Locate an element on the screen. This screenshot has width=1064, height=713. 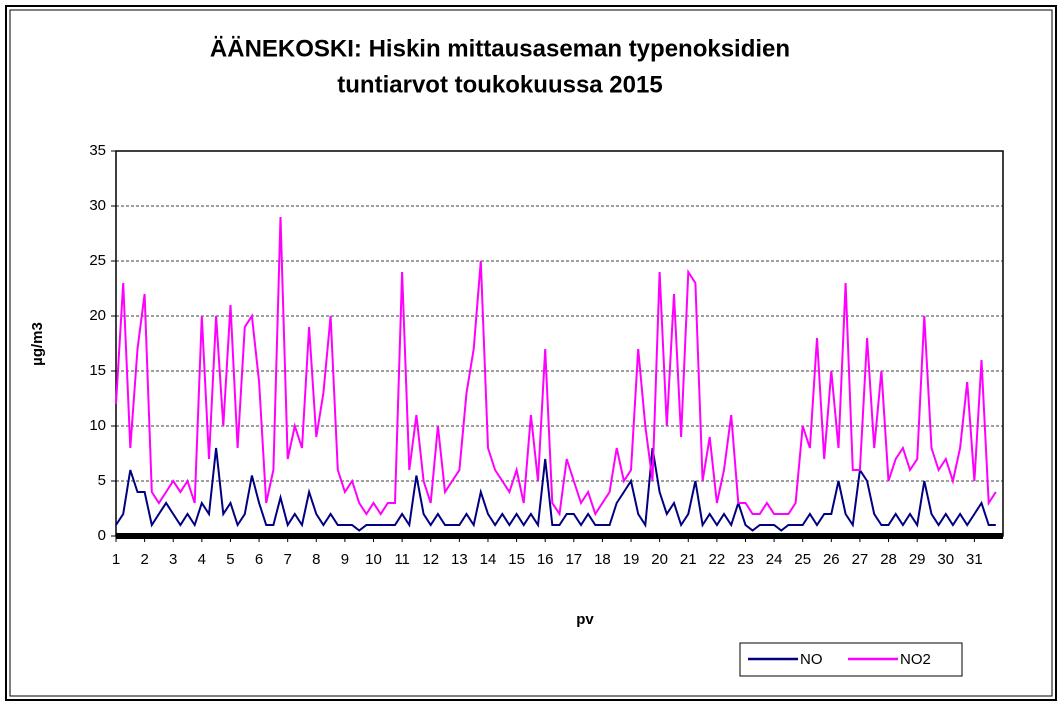
y-tick-label: 35 is located at coordinates (97, 150).